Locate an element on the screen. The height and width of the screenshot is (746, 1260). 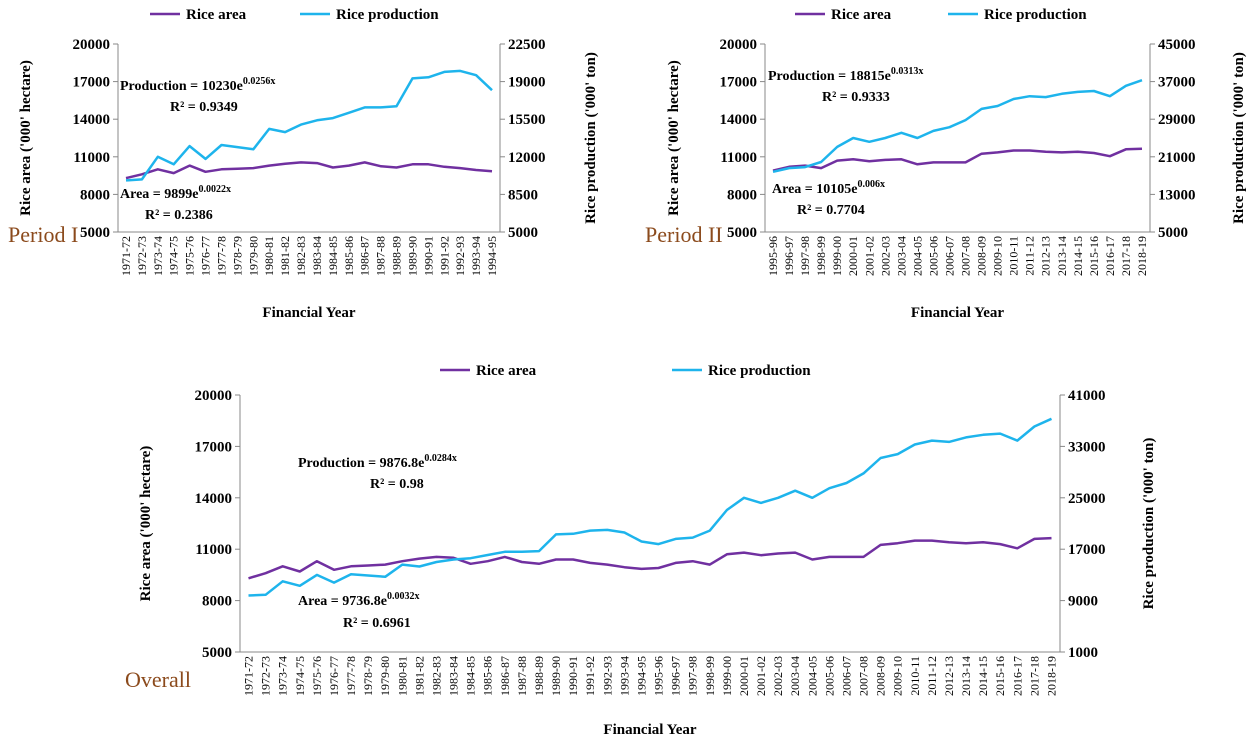
y2-tick-label: 25000 is located at coordinates (1087, 499).